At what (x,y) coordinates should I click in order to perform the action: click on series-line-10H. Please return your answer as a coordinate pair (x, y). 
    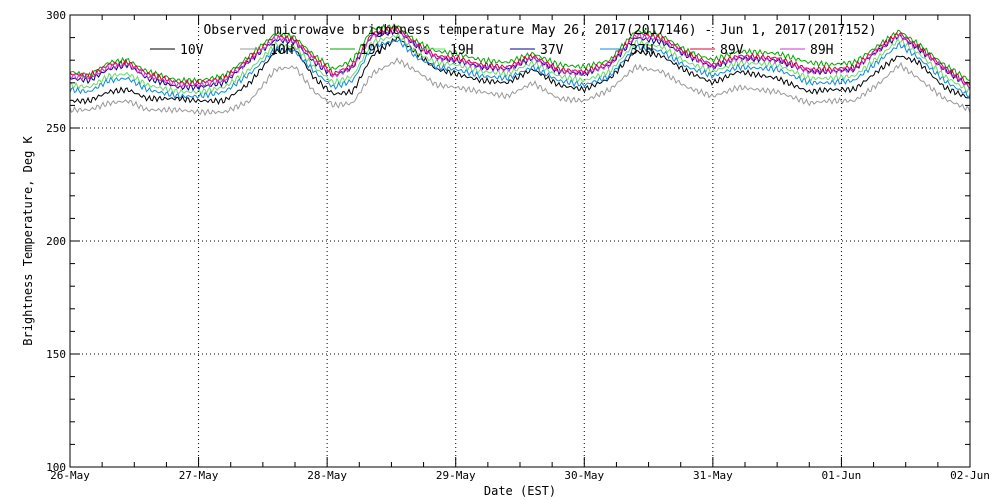
    Looking at the image, I should click on (520, 87).